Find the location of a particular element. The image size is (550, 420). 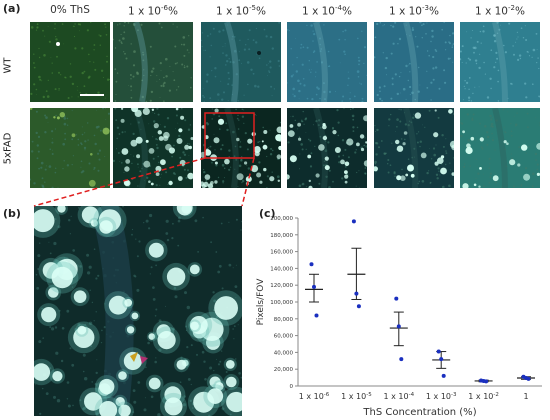

y-tick-label: 0 is located at coordinates (292, 387).